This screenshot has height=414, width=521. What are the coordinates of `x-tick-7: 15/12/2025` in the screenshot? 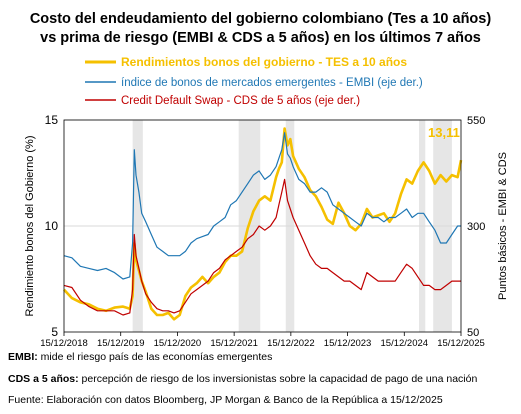 It's located at (461, 343).